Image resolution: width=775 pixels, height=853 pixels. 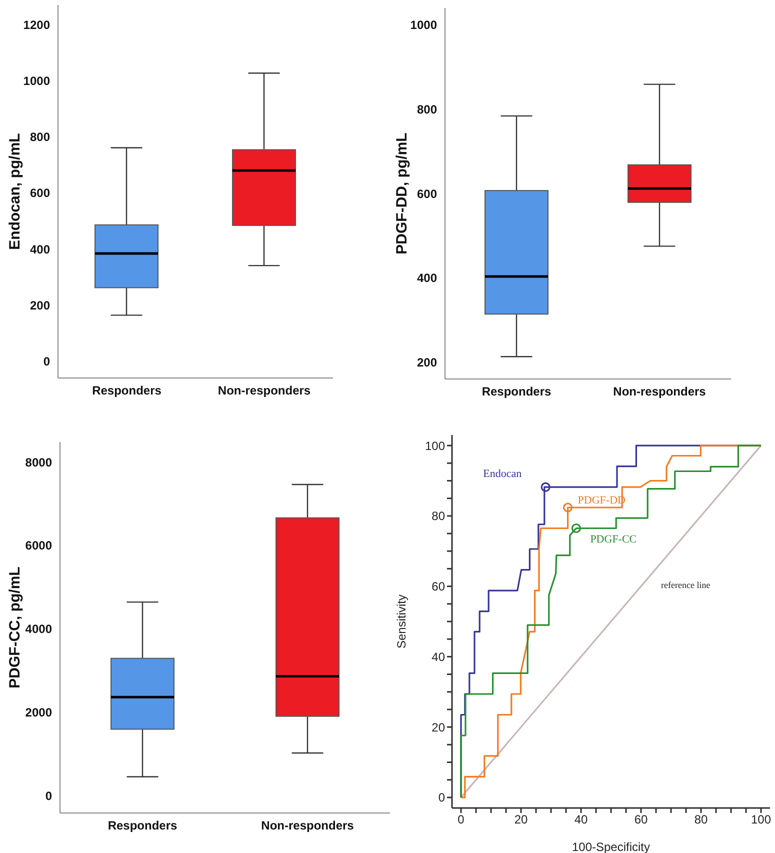 I want to click on y-tick-label: 20, so click(x=439, y=727).